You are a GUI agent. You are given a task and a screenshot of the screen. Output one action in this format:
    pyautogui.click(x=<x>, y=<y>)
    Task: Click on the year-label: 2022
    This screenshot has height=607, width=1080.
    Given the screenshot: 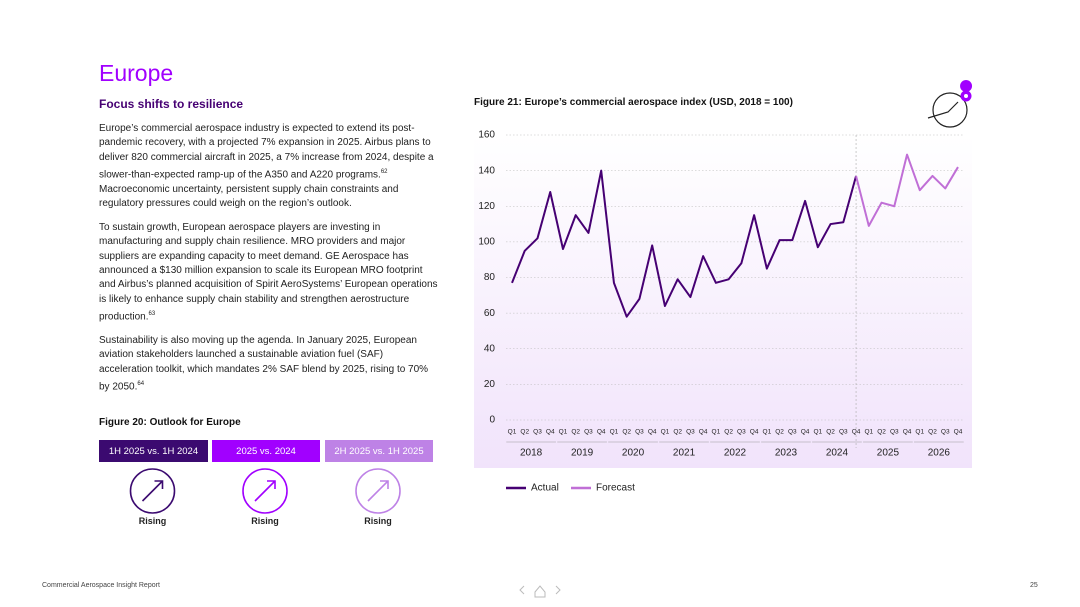 What is the action you would take?
    pyautogui.click(x=735, y=453)
    